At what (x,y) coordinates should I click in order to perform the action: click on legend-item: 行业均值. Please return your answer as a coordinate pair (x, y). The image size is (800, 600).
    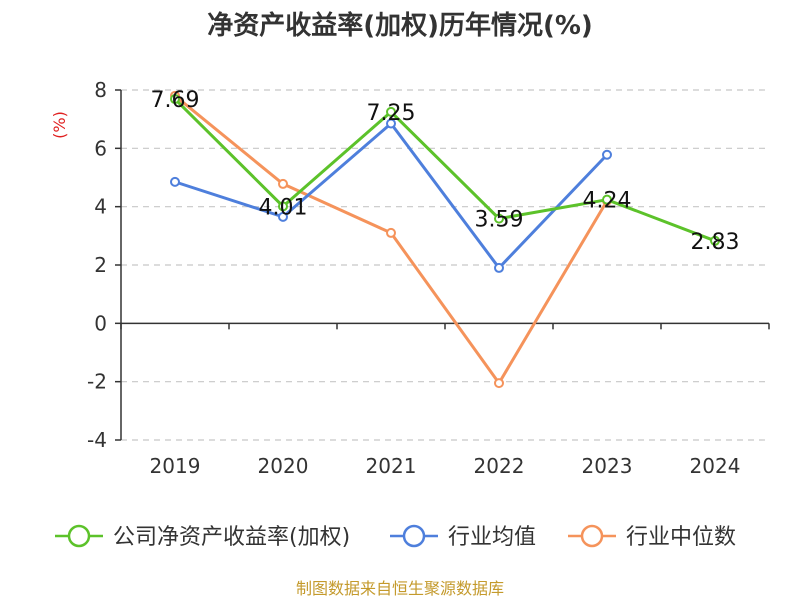
    Looking at the image, I should click on (463, 537).